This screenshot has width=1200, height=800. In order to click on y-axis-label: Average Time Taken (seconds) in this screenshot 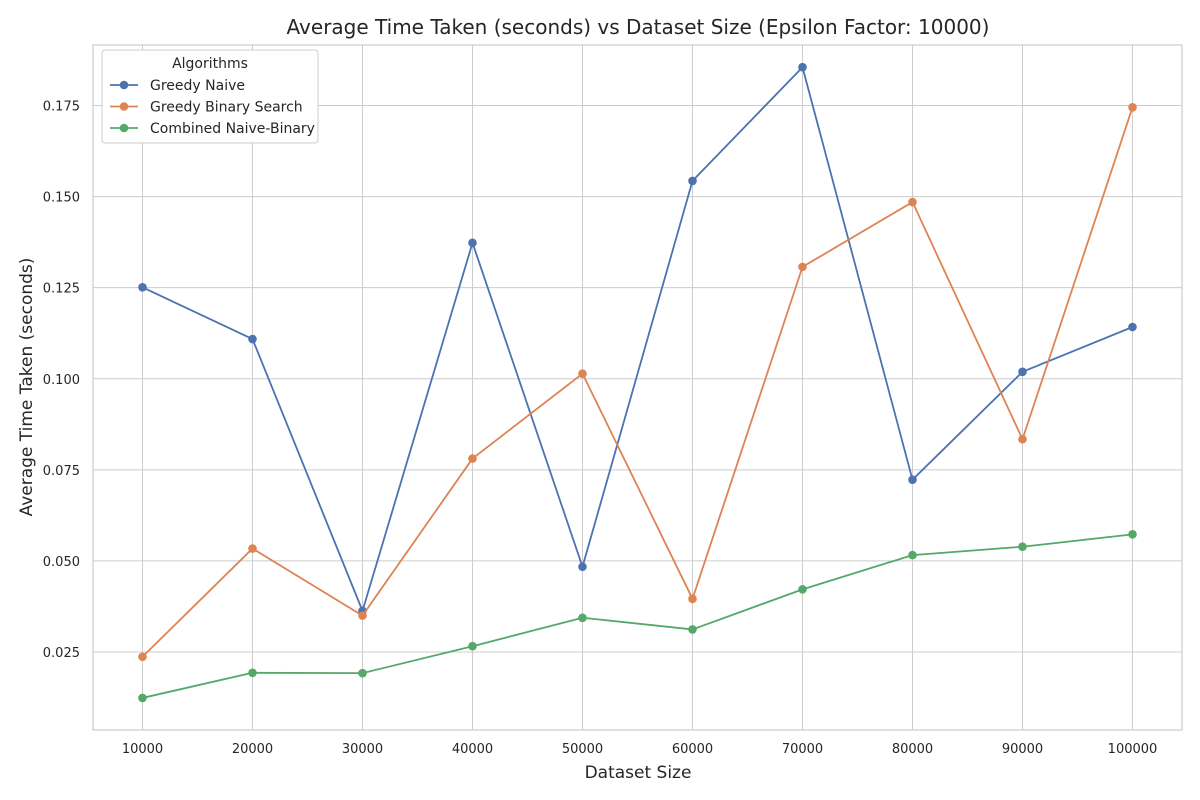, I will do `click(27, 387)`.